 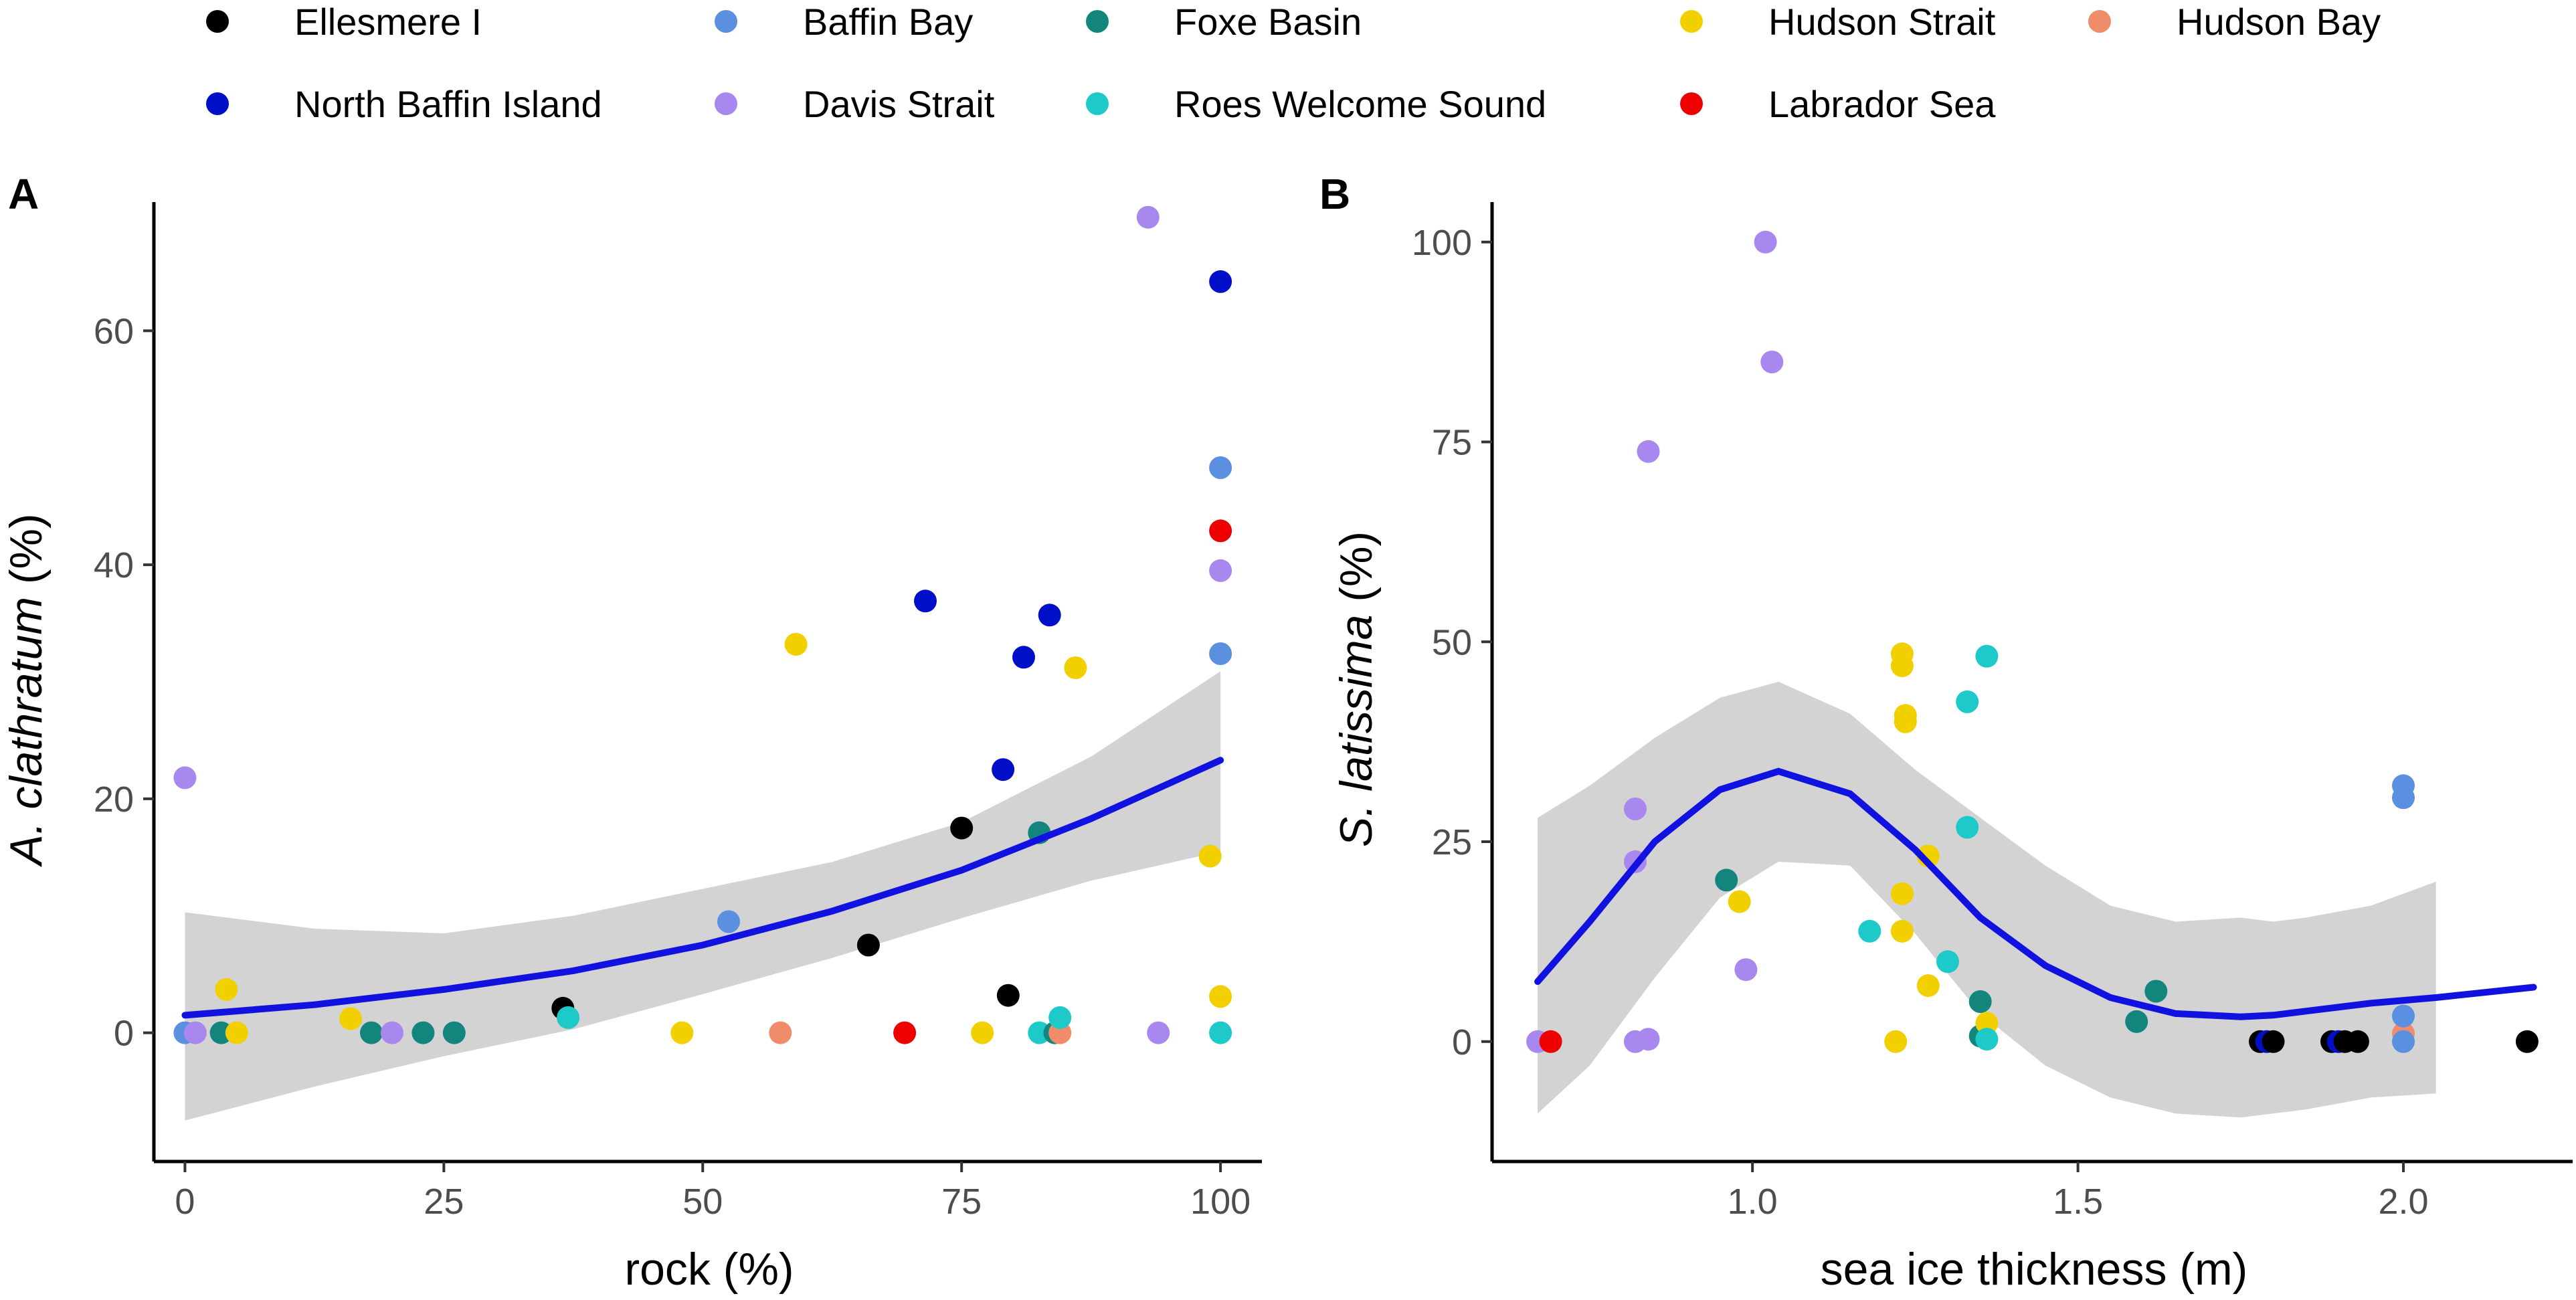 What do you see at coordinates (1268, 22) in the screenshot?
I see `legend-label-foxe-basin: Foxe Basin` at bounding box center [1268, 22].